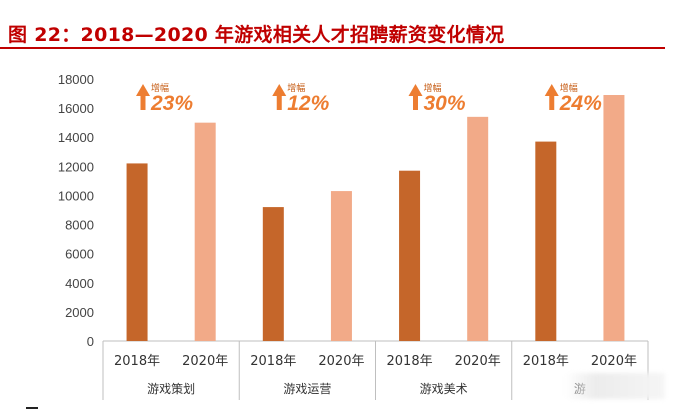 Image resolution: width=675 pixels, height=410 pixels. What do you see at coordinates (615, 386) in the screenshot?
I see `watermark-blur` at bounding box center [615, 386].